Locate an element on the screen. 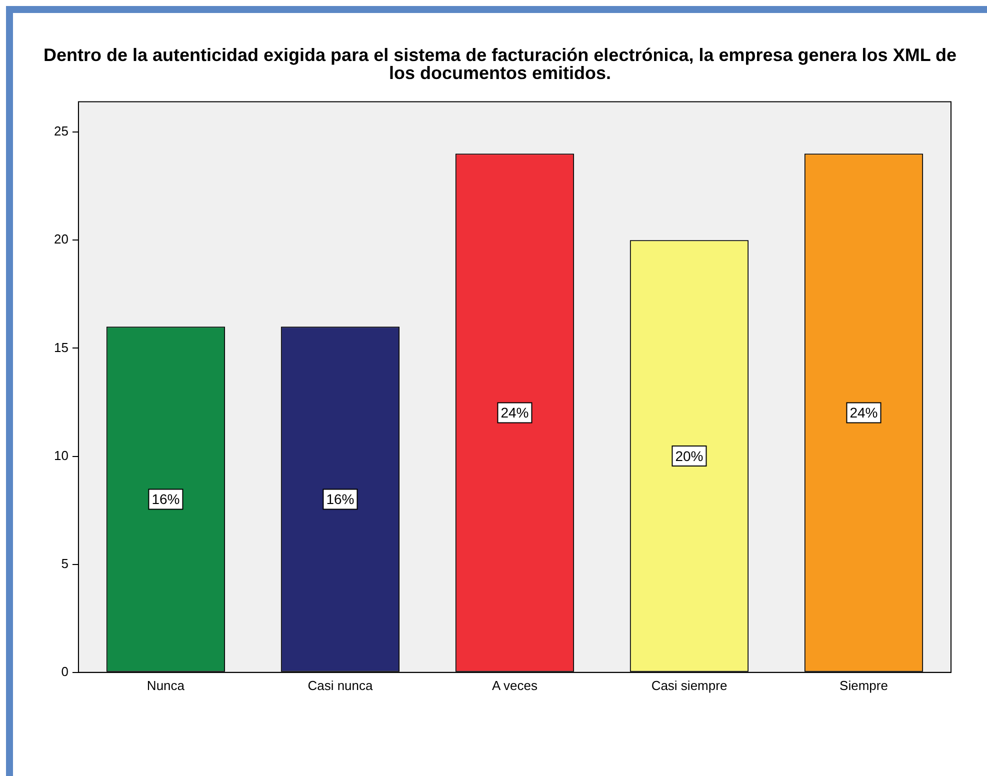 This screenshot has height=776, width=987. y-tick-label: 5 is located at coordinates (64, 563).